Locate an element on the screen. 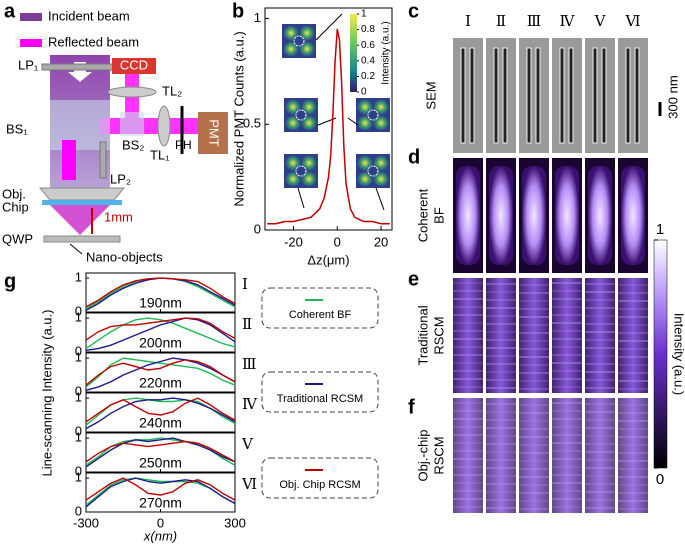  label: Nano-objects is located at coordinates (124, 256).